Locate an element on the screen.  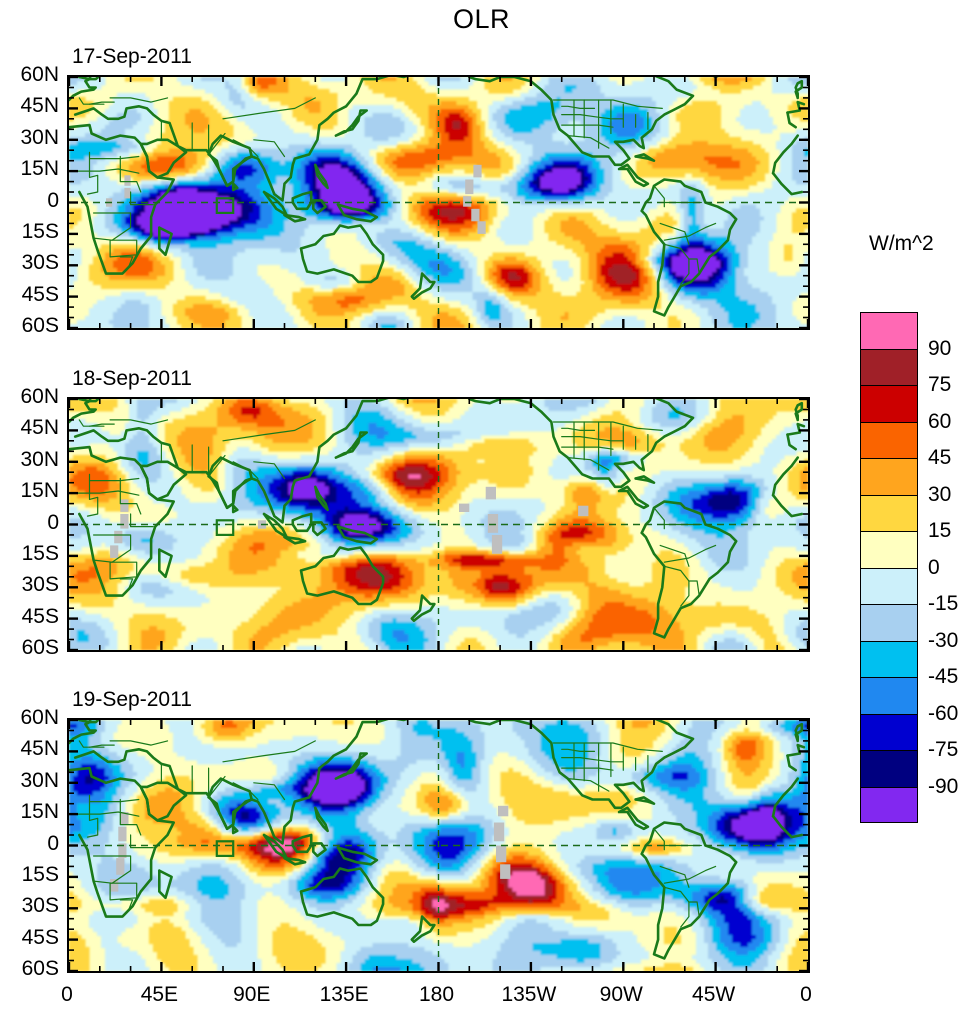
colorbar-tick-label: 30 is located at coordinates (940, 494).